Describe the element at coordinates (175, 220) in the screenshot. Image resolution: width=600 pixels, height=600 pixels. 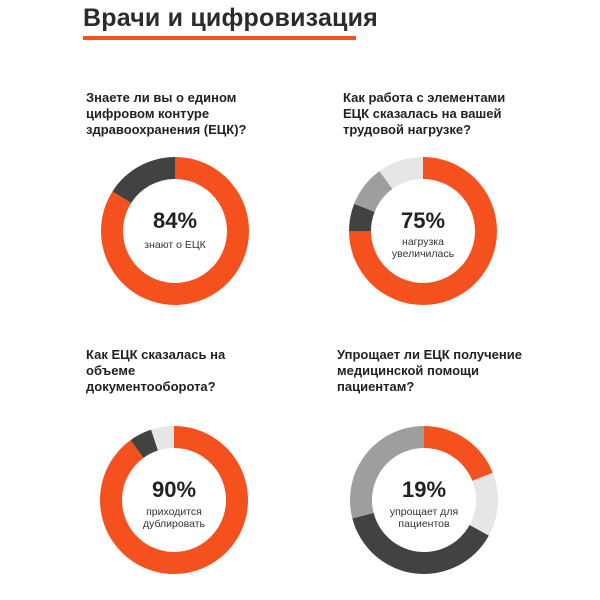
I see `center-value: 84%` at that location.